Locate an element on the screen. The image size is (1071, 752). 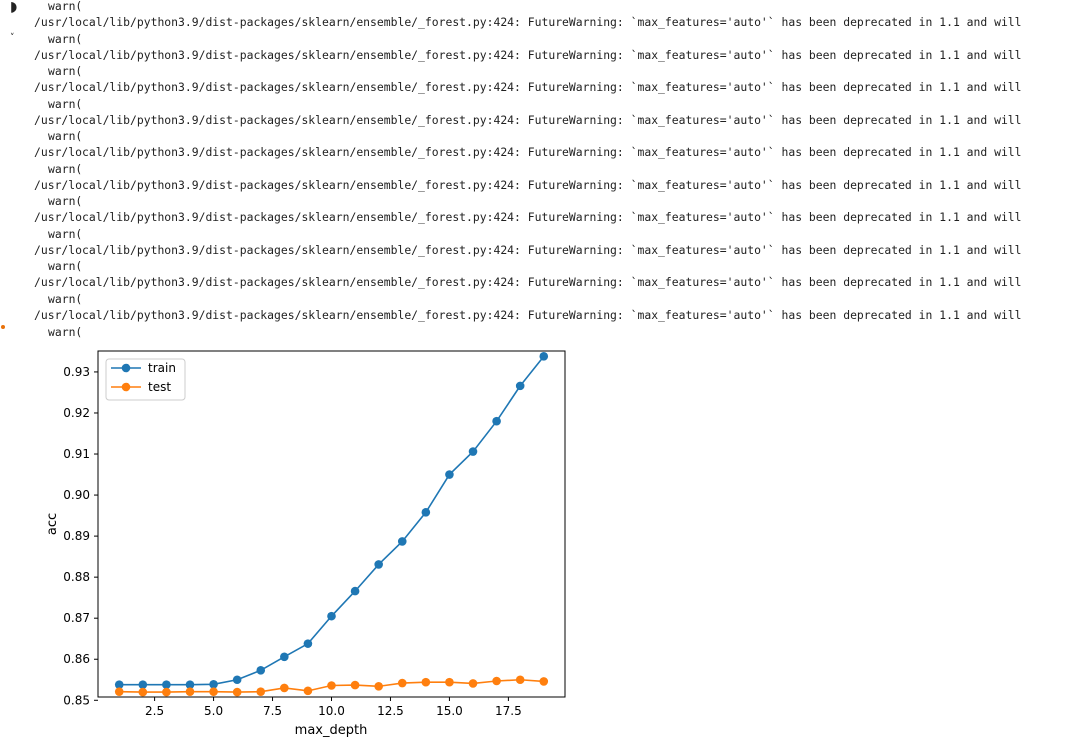
y-tick-label: 0.93 is located at coordinates (76, 372).